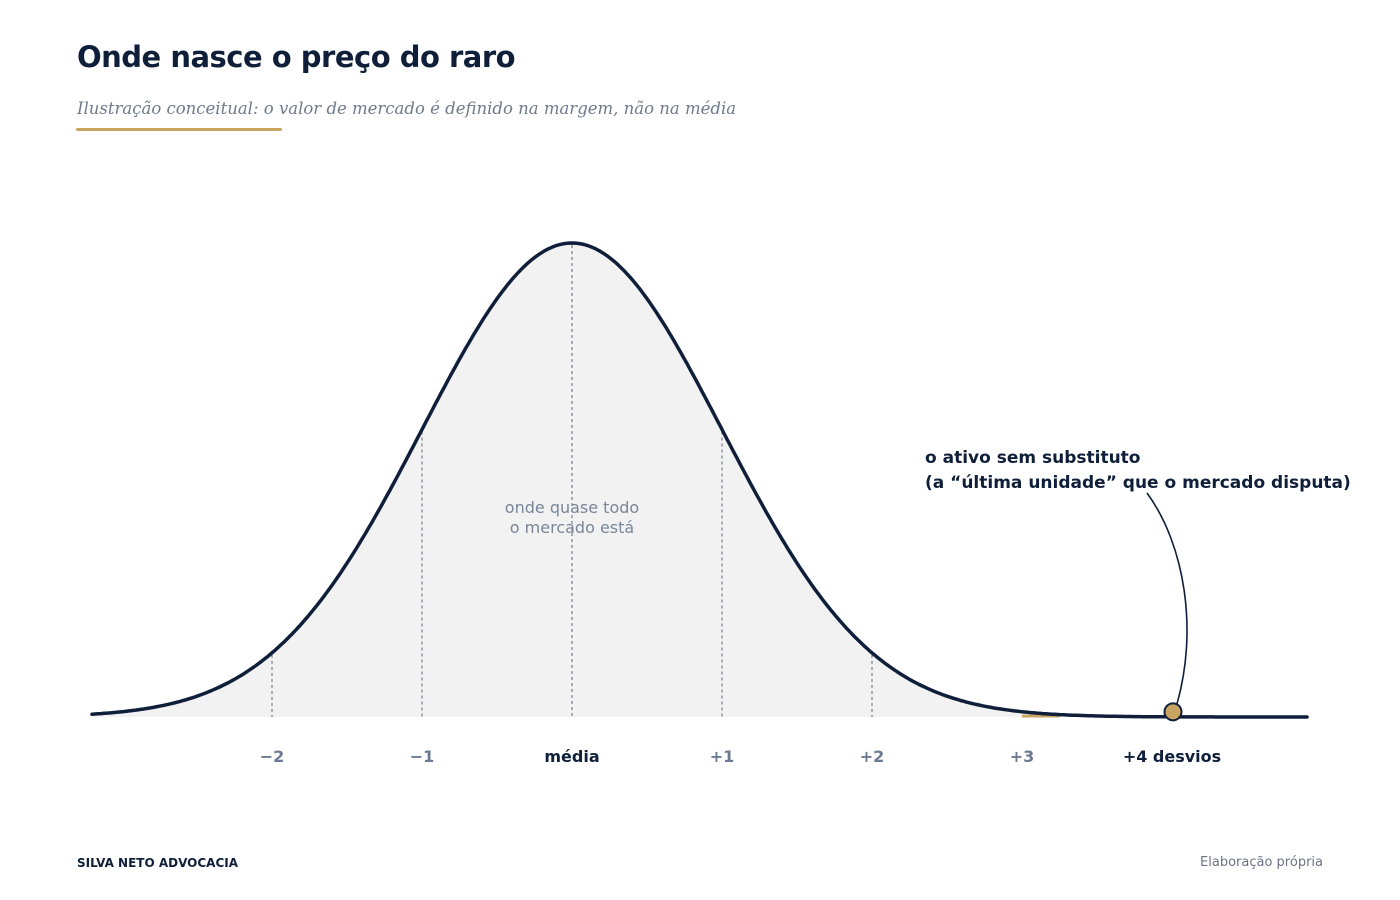  I want to click on page-title: Onde nasce o preço do raro, so click(296, 57).